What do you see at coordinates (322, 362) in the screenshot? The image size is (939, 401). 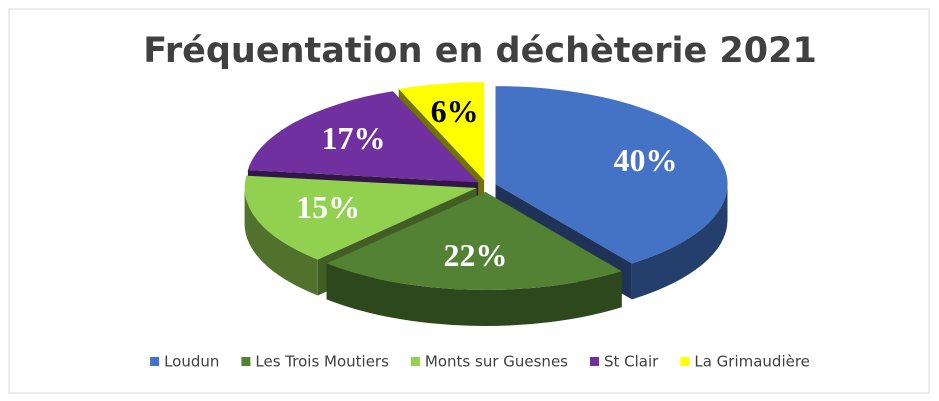 I see `legend-label: Les Trois Moutiers` at bounding box center [322, 362].